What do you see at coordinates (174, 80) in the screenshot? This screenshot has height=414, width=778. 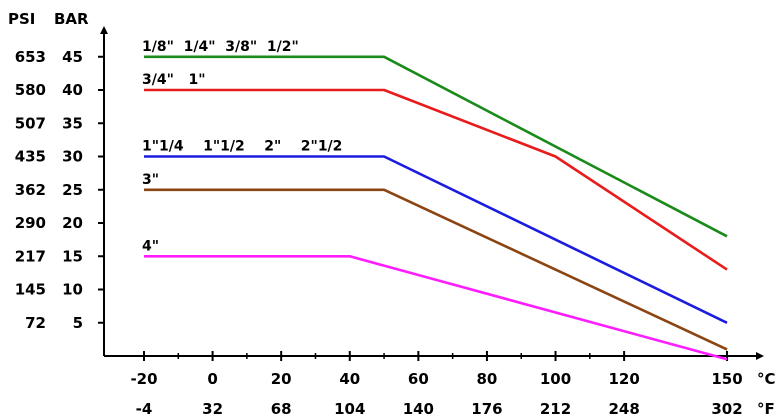 I see `series-label-1: 3/4" 1"` at bounding box center [174, 80].